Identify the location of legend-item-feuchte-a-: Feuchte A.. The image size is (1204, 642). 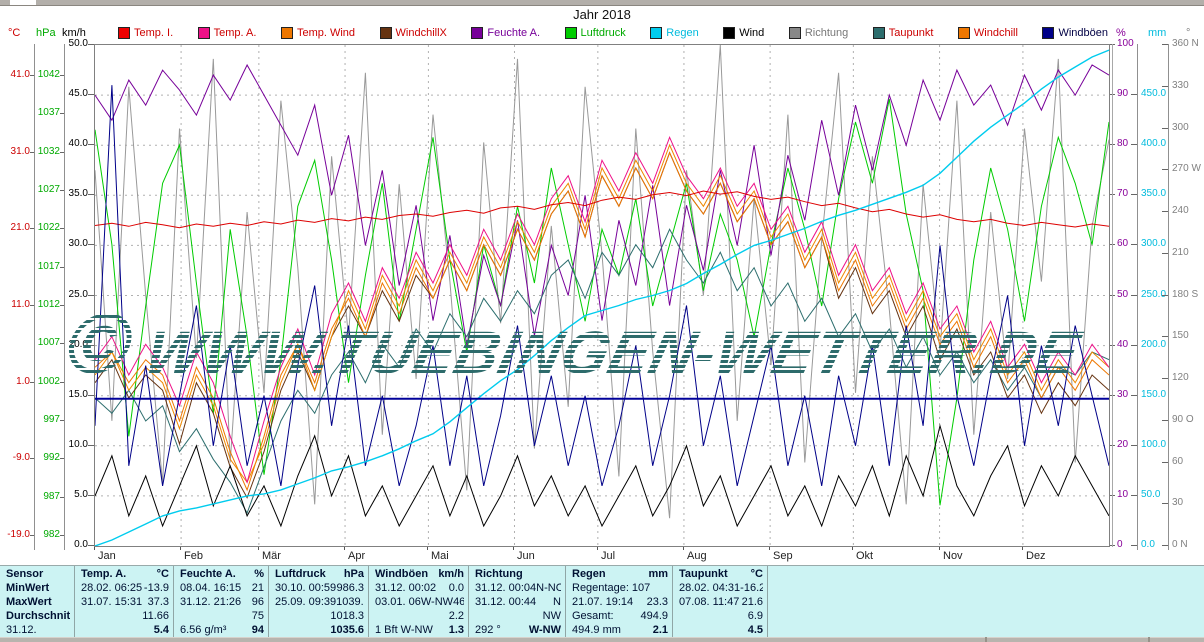
(505, 33).